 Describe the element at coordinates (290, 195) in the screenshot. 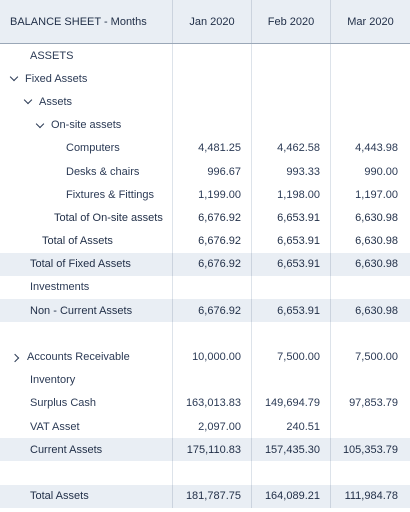

I see `cell-feb: 1,198.00` at that location.